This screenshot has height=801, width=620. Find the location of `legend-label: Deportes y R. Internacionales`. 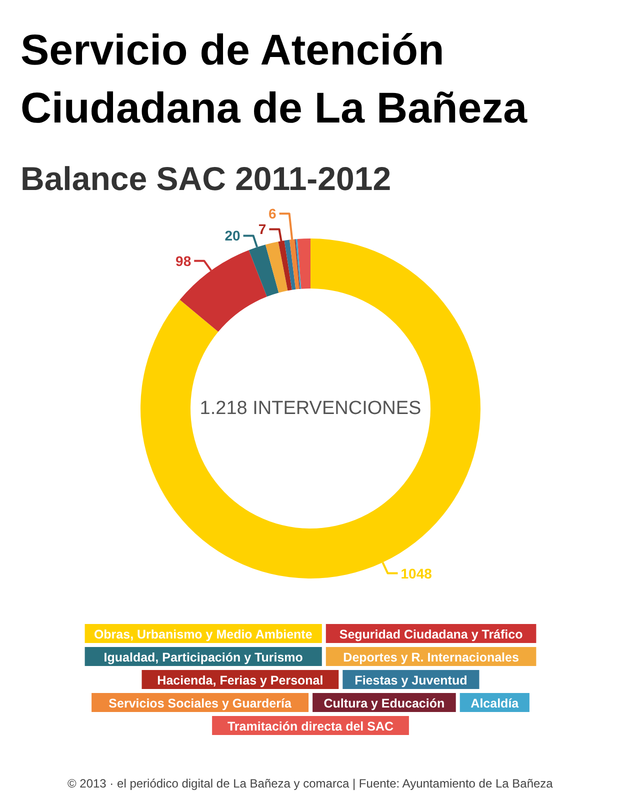

legend-label: Deportes y R. Internacionales is located at coordinates (431, 657).